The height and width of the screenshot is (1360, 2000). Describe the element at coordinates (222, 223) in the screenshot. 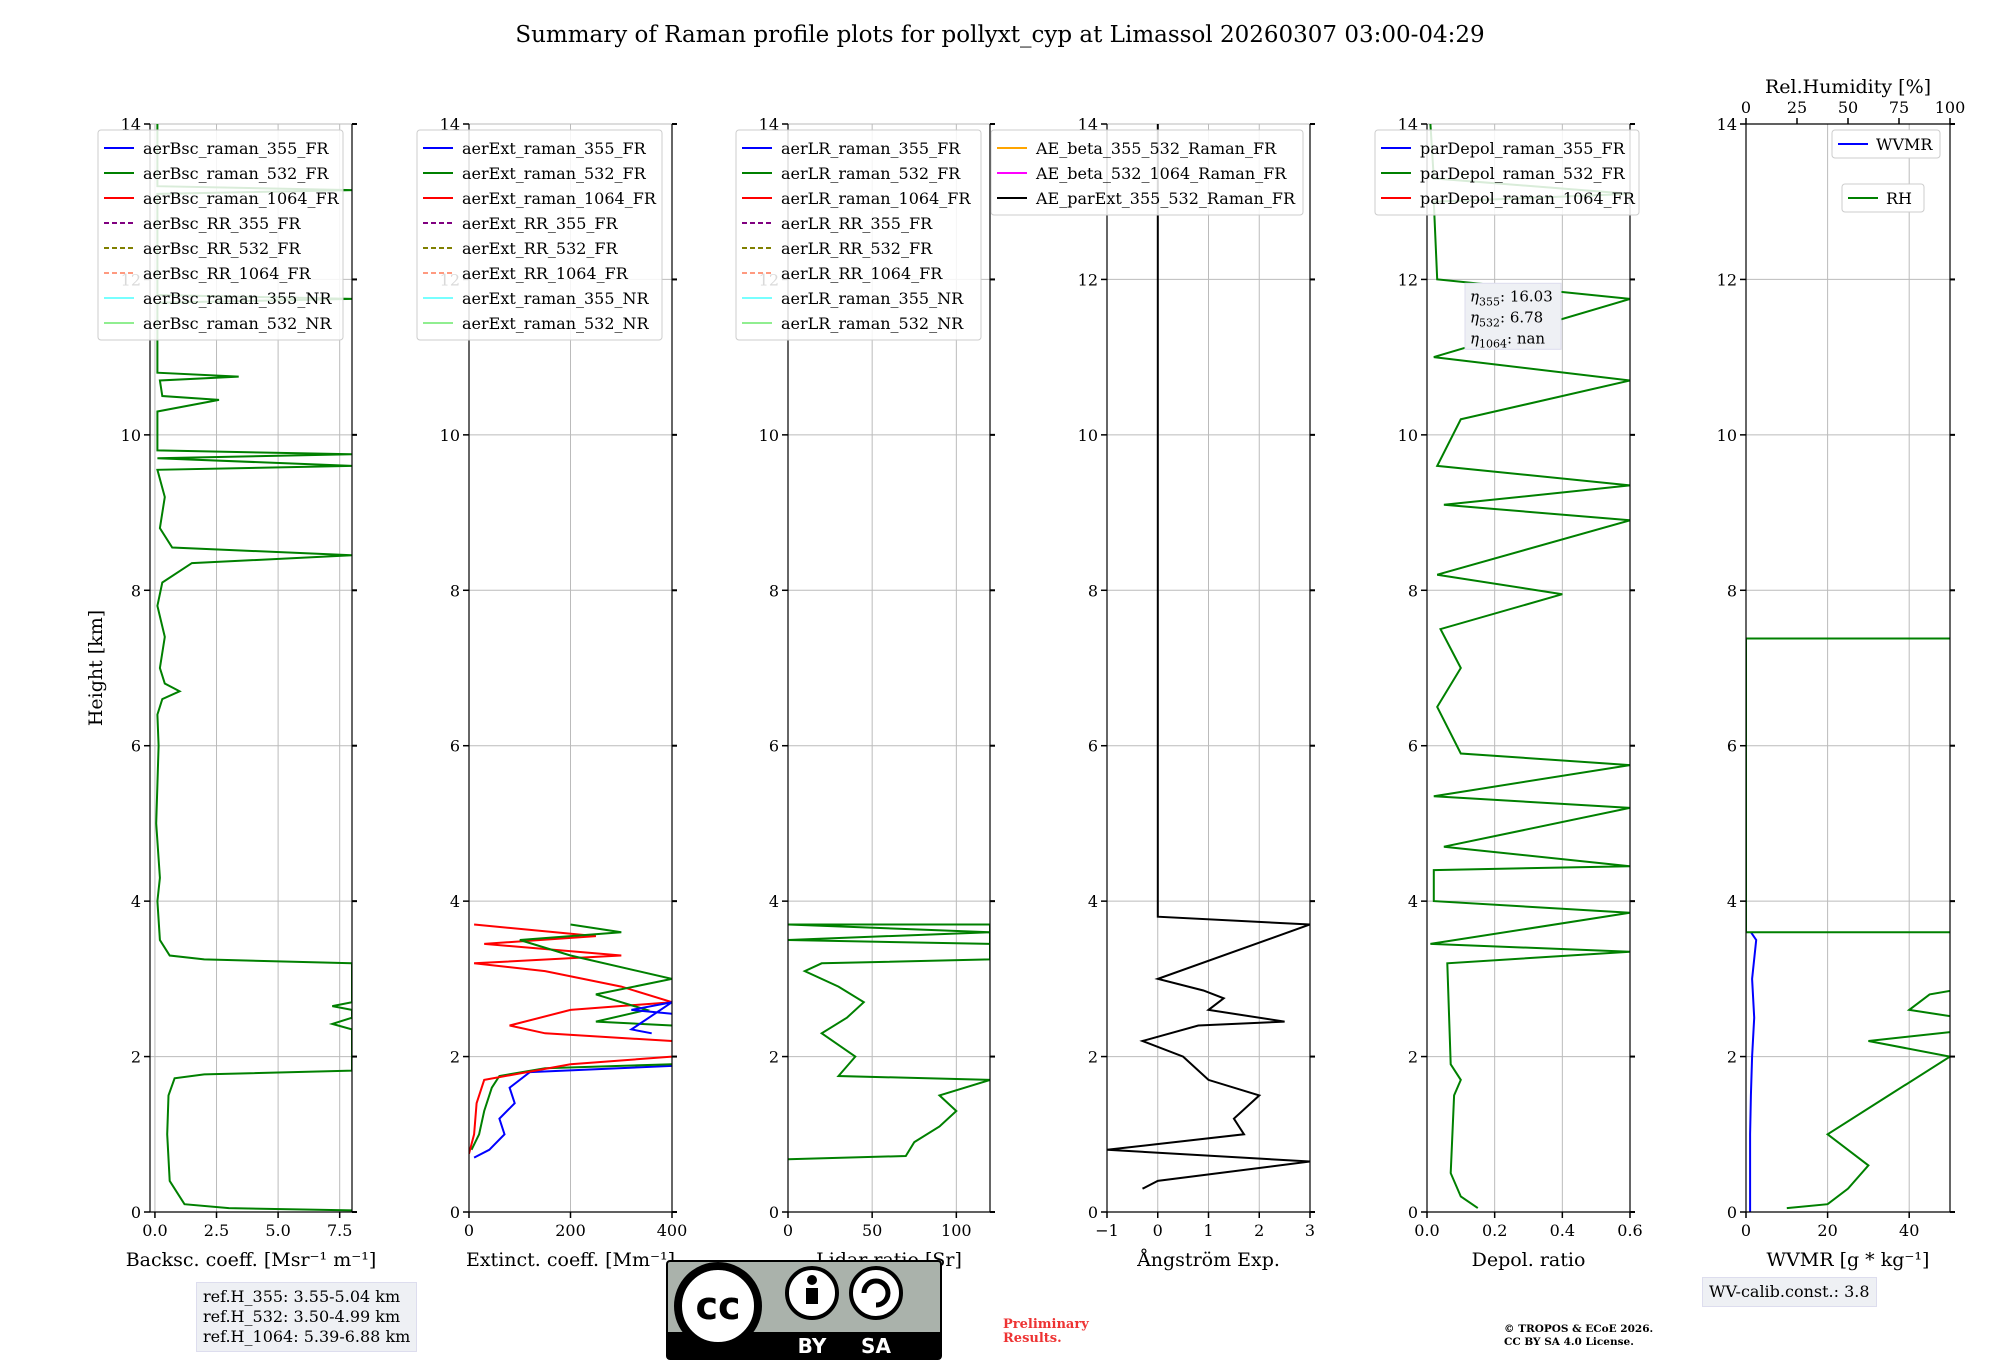

I see `legend-label: aerBsc_RR_355_FR` at that location.